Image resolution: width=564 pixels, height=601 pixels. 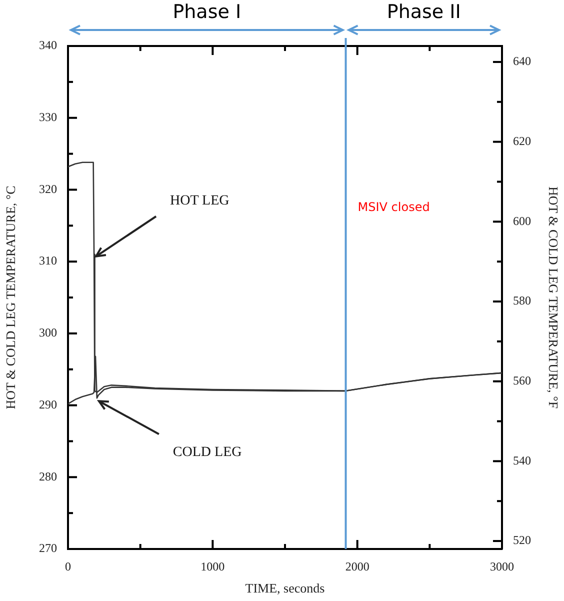 I want to click on annotation: HOT LEG, so click(x=200, y=200).